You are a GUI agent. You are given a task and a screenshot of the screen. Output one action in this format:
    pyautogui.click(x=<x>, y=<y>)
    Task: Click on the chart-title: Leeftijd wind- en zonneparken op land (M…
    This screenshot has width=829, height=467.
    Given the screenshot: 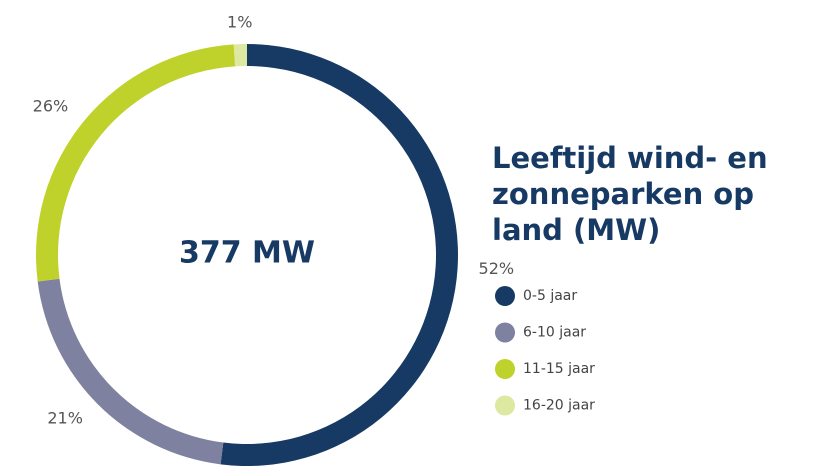 What is the action you would take?
    pyautogui.click(x=630, y=194)
    